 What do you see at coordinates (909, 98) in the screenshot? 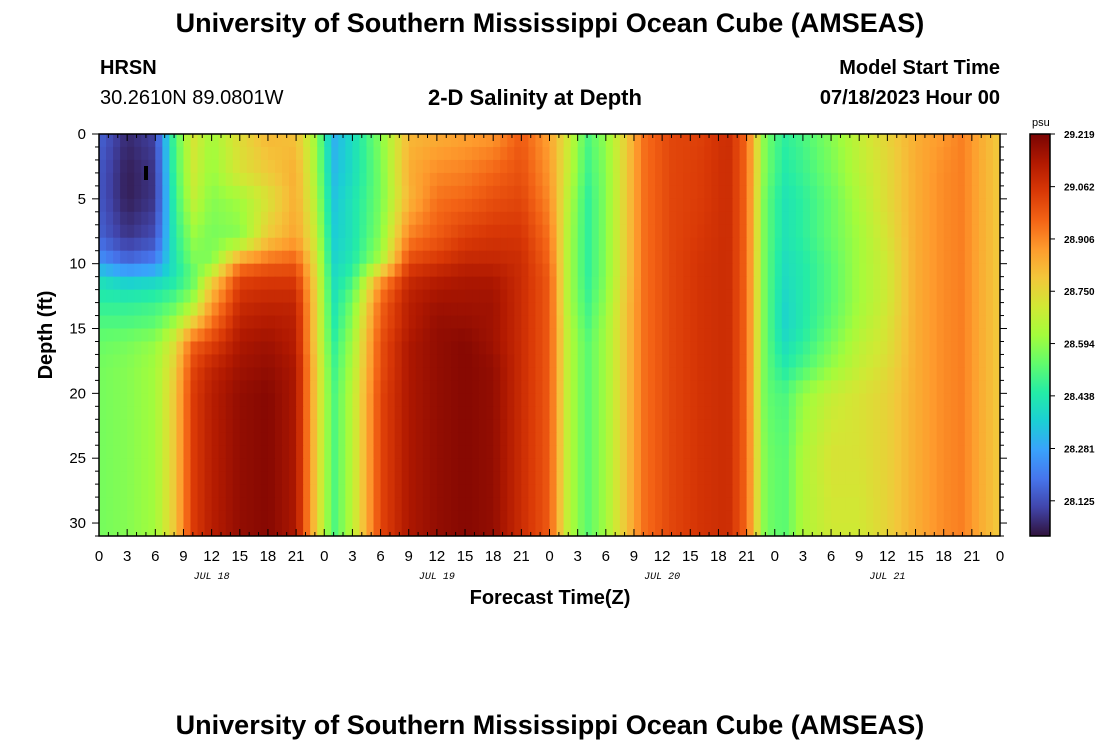
I see `model-start-value: 07/18/2023 Hour 00` at bounding box center [909, 98].